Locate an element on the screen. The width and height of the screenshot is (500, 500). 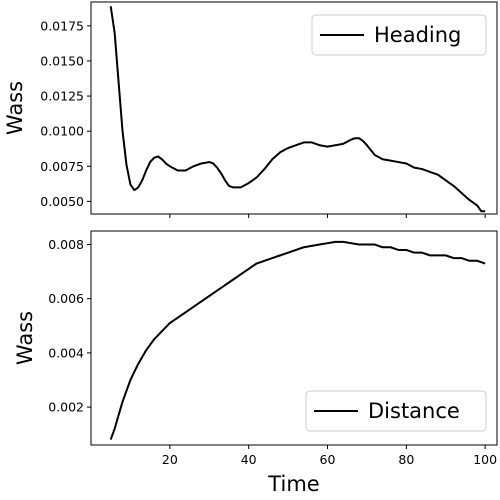
legend: Distance is located at coordinates (396, 411).